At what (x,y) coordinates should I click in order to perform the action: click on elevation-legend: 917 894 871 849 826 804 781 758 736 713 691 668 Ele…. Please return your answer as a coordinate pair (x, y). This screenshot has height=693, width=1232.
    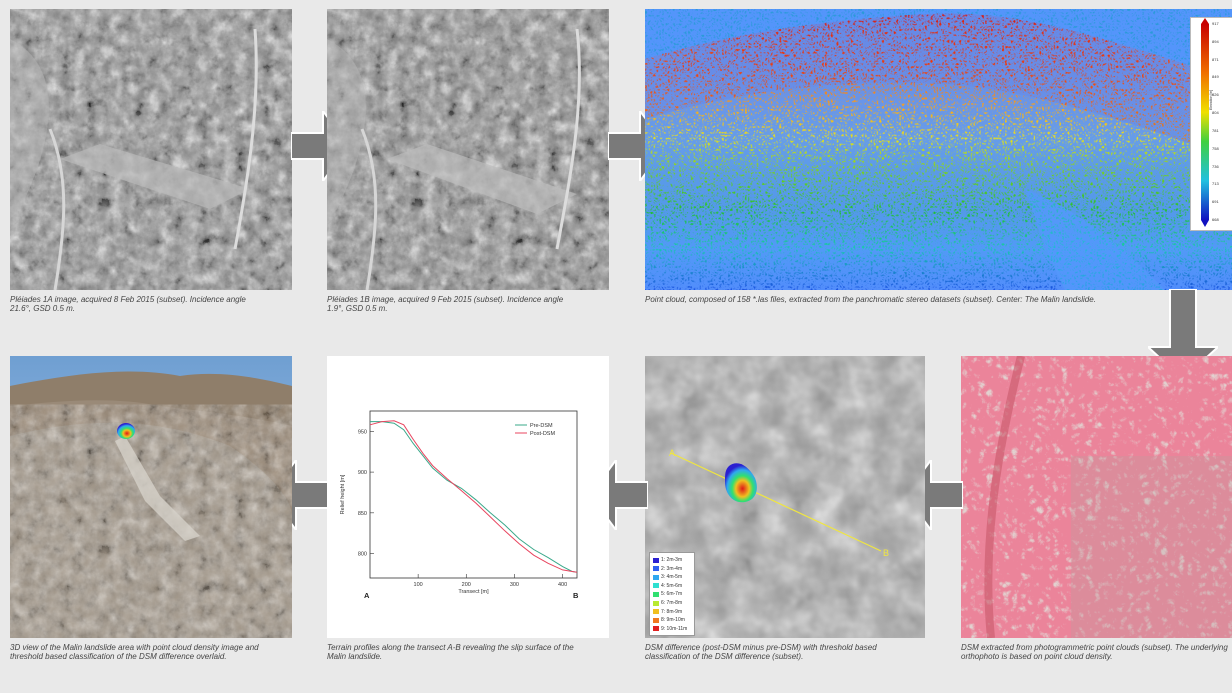
    Looking at the image, I should click on (1211, 124).